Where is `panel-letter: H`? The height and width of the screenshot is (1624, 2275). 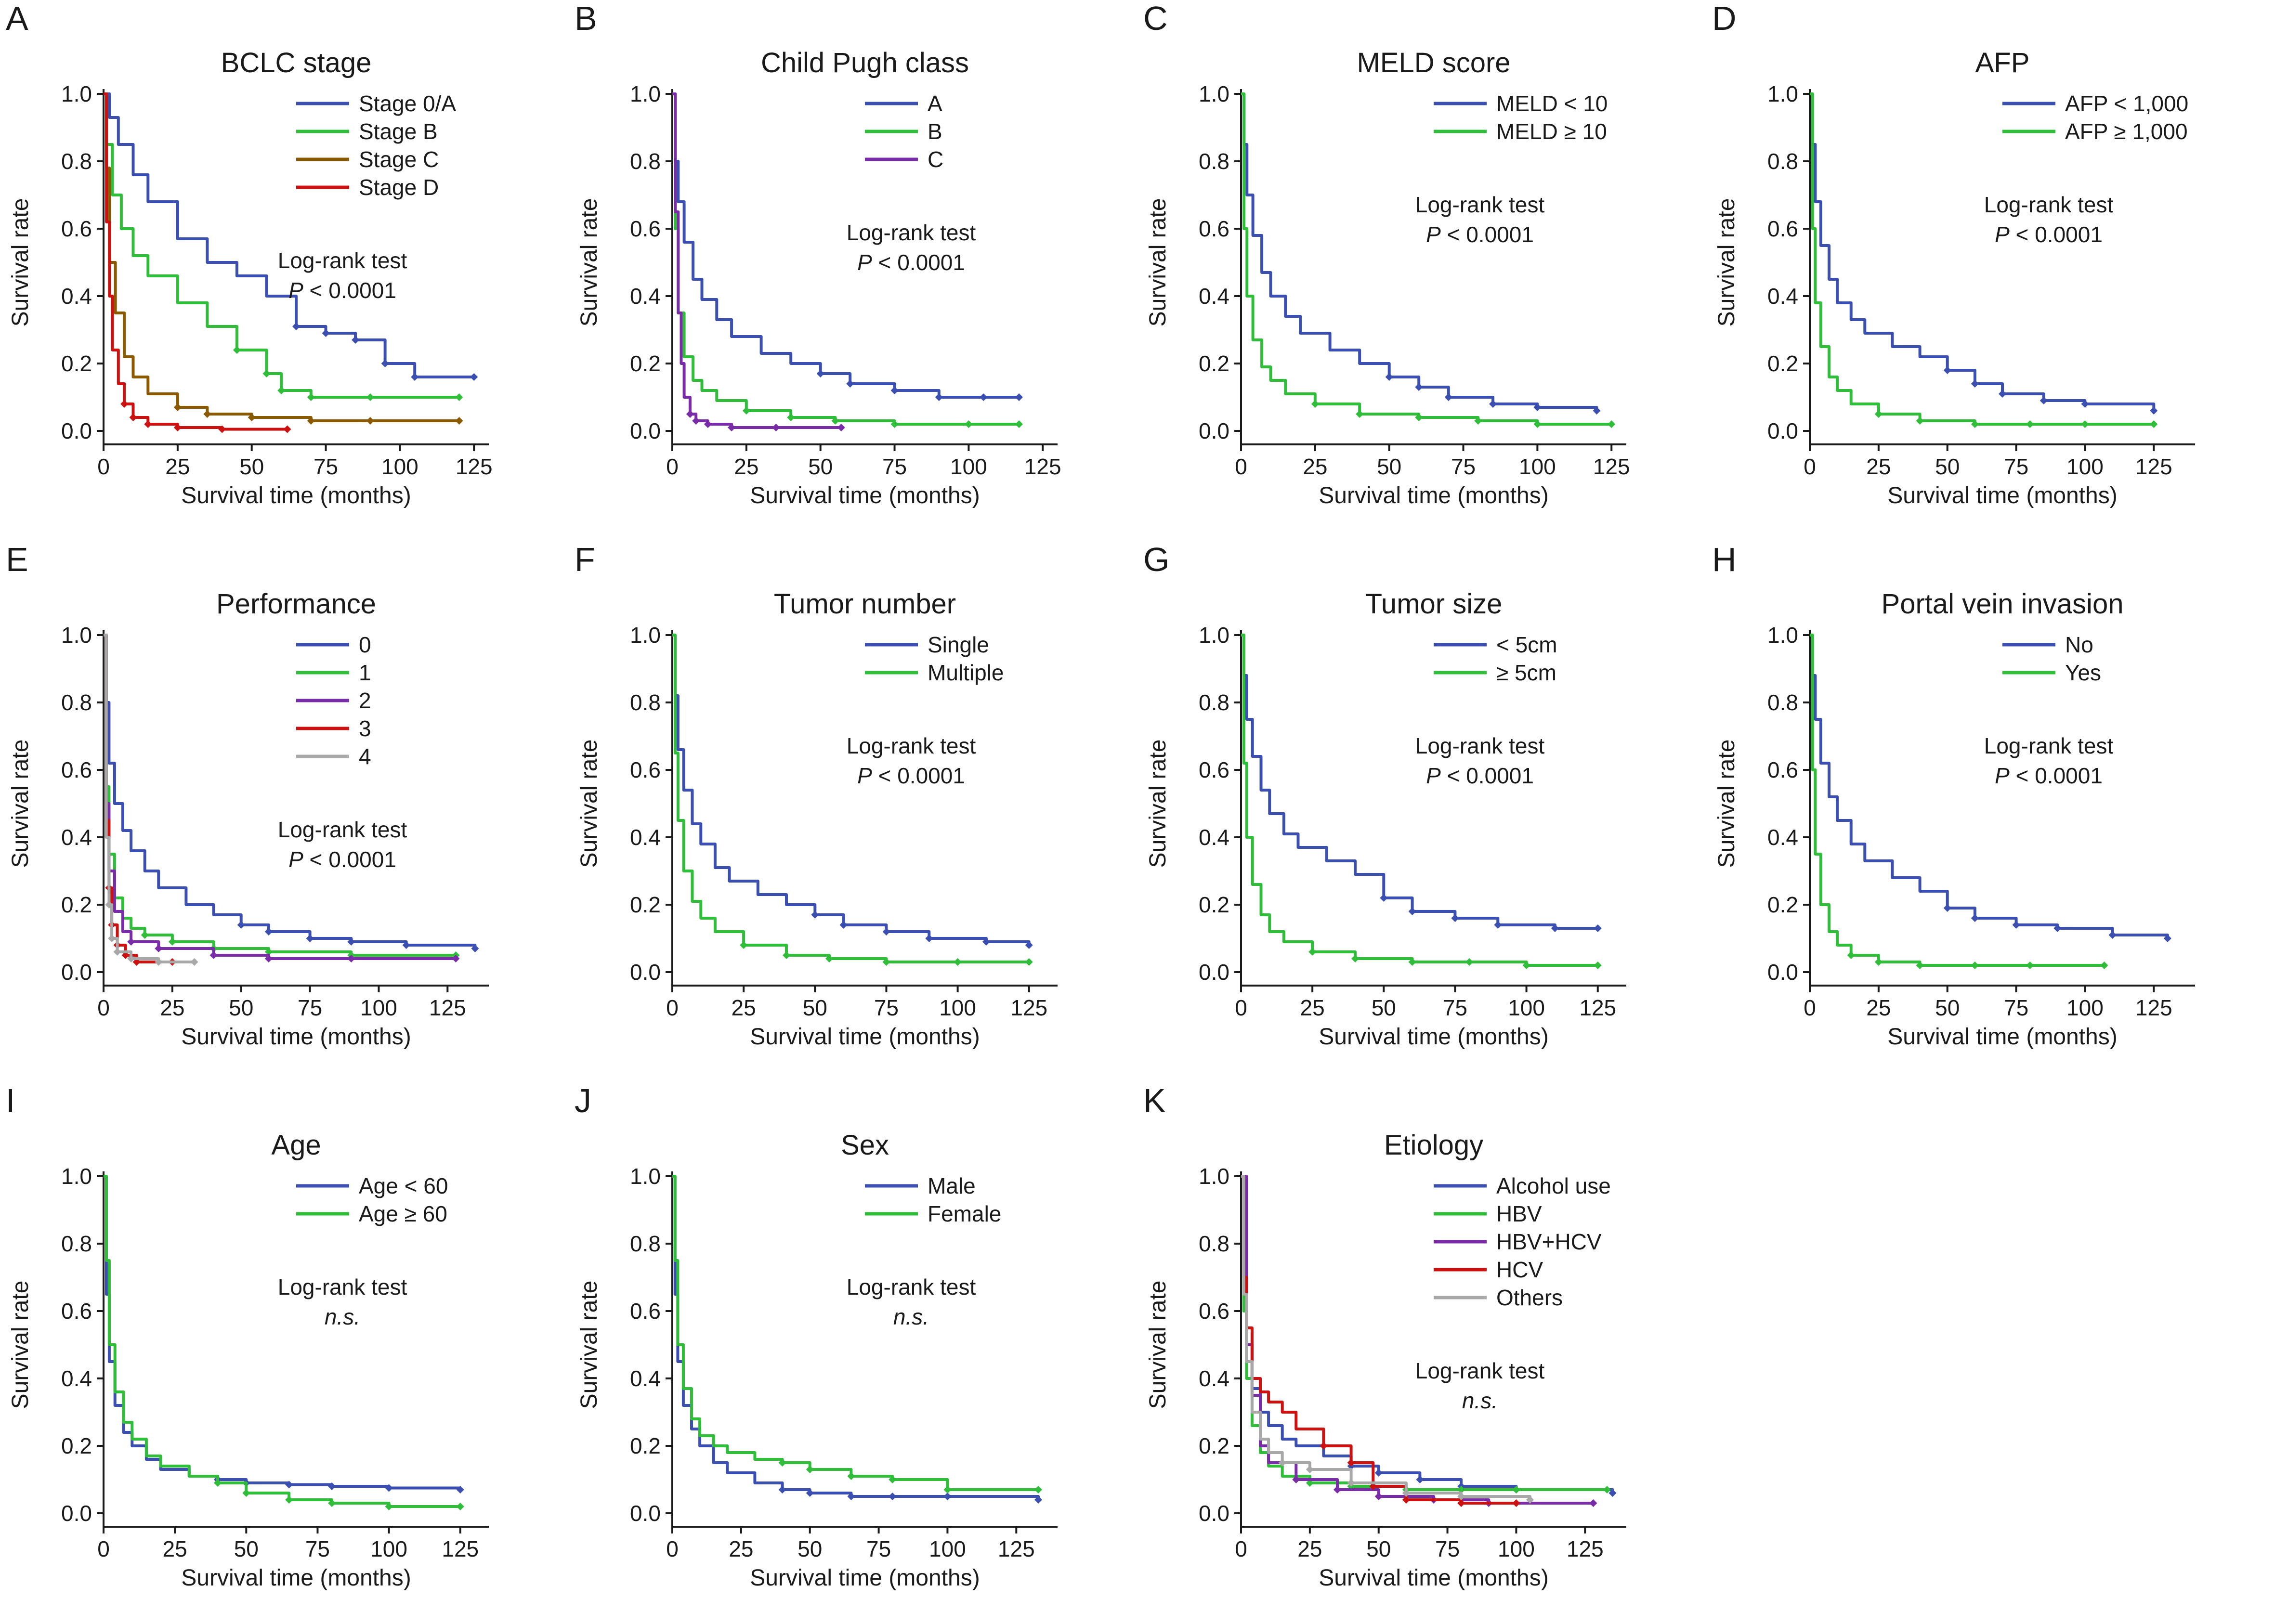 panel-letter: H is located at coordinates (1724, 559).